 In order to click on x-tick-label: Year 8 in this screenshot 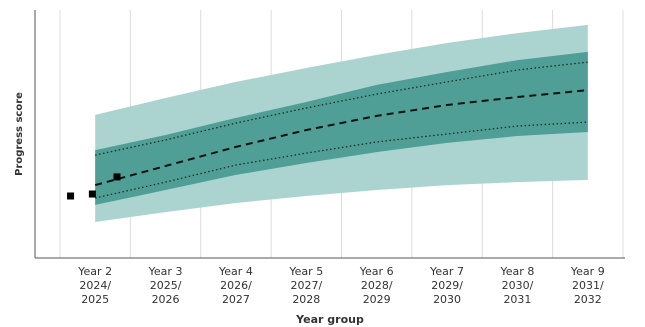, I will do `click(517, 271)`.